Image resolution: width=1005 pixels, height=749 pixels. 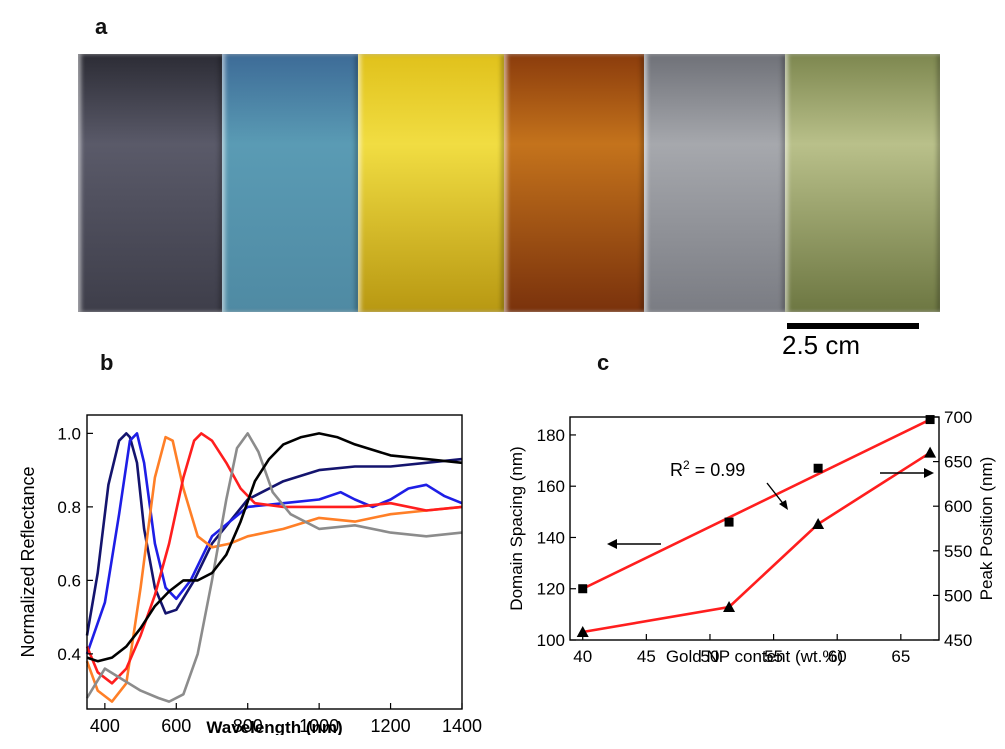 What do you see at coordinates (958, 462) in the screenshot?
I see `y2-tick-label: 650` at bounding box center [958, 462].